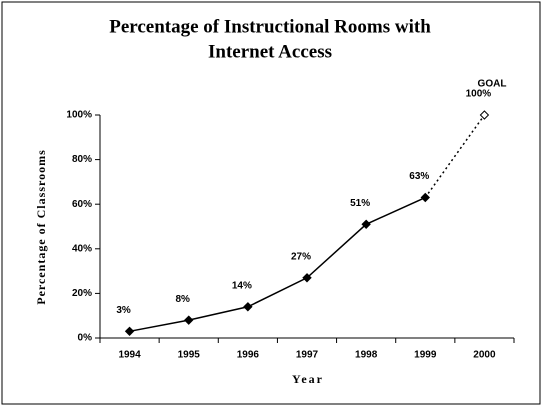 The width and height of the screenshot is (542, 406). What do you see at coordinates (85, 338) in the screenshot?
I see `y-tick-label: 0%` at bounding box center [85, 338].